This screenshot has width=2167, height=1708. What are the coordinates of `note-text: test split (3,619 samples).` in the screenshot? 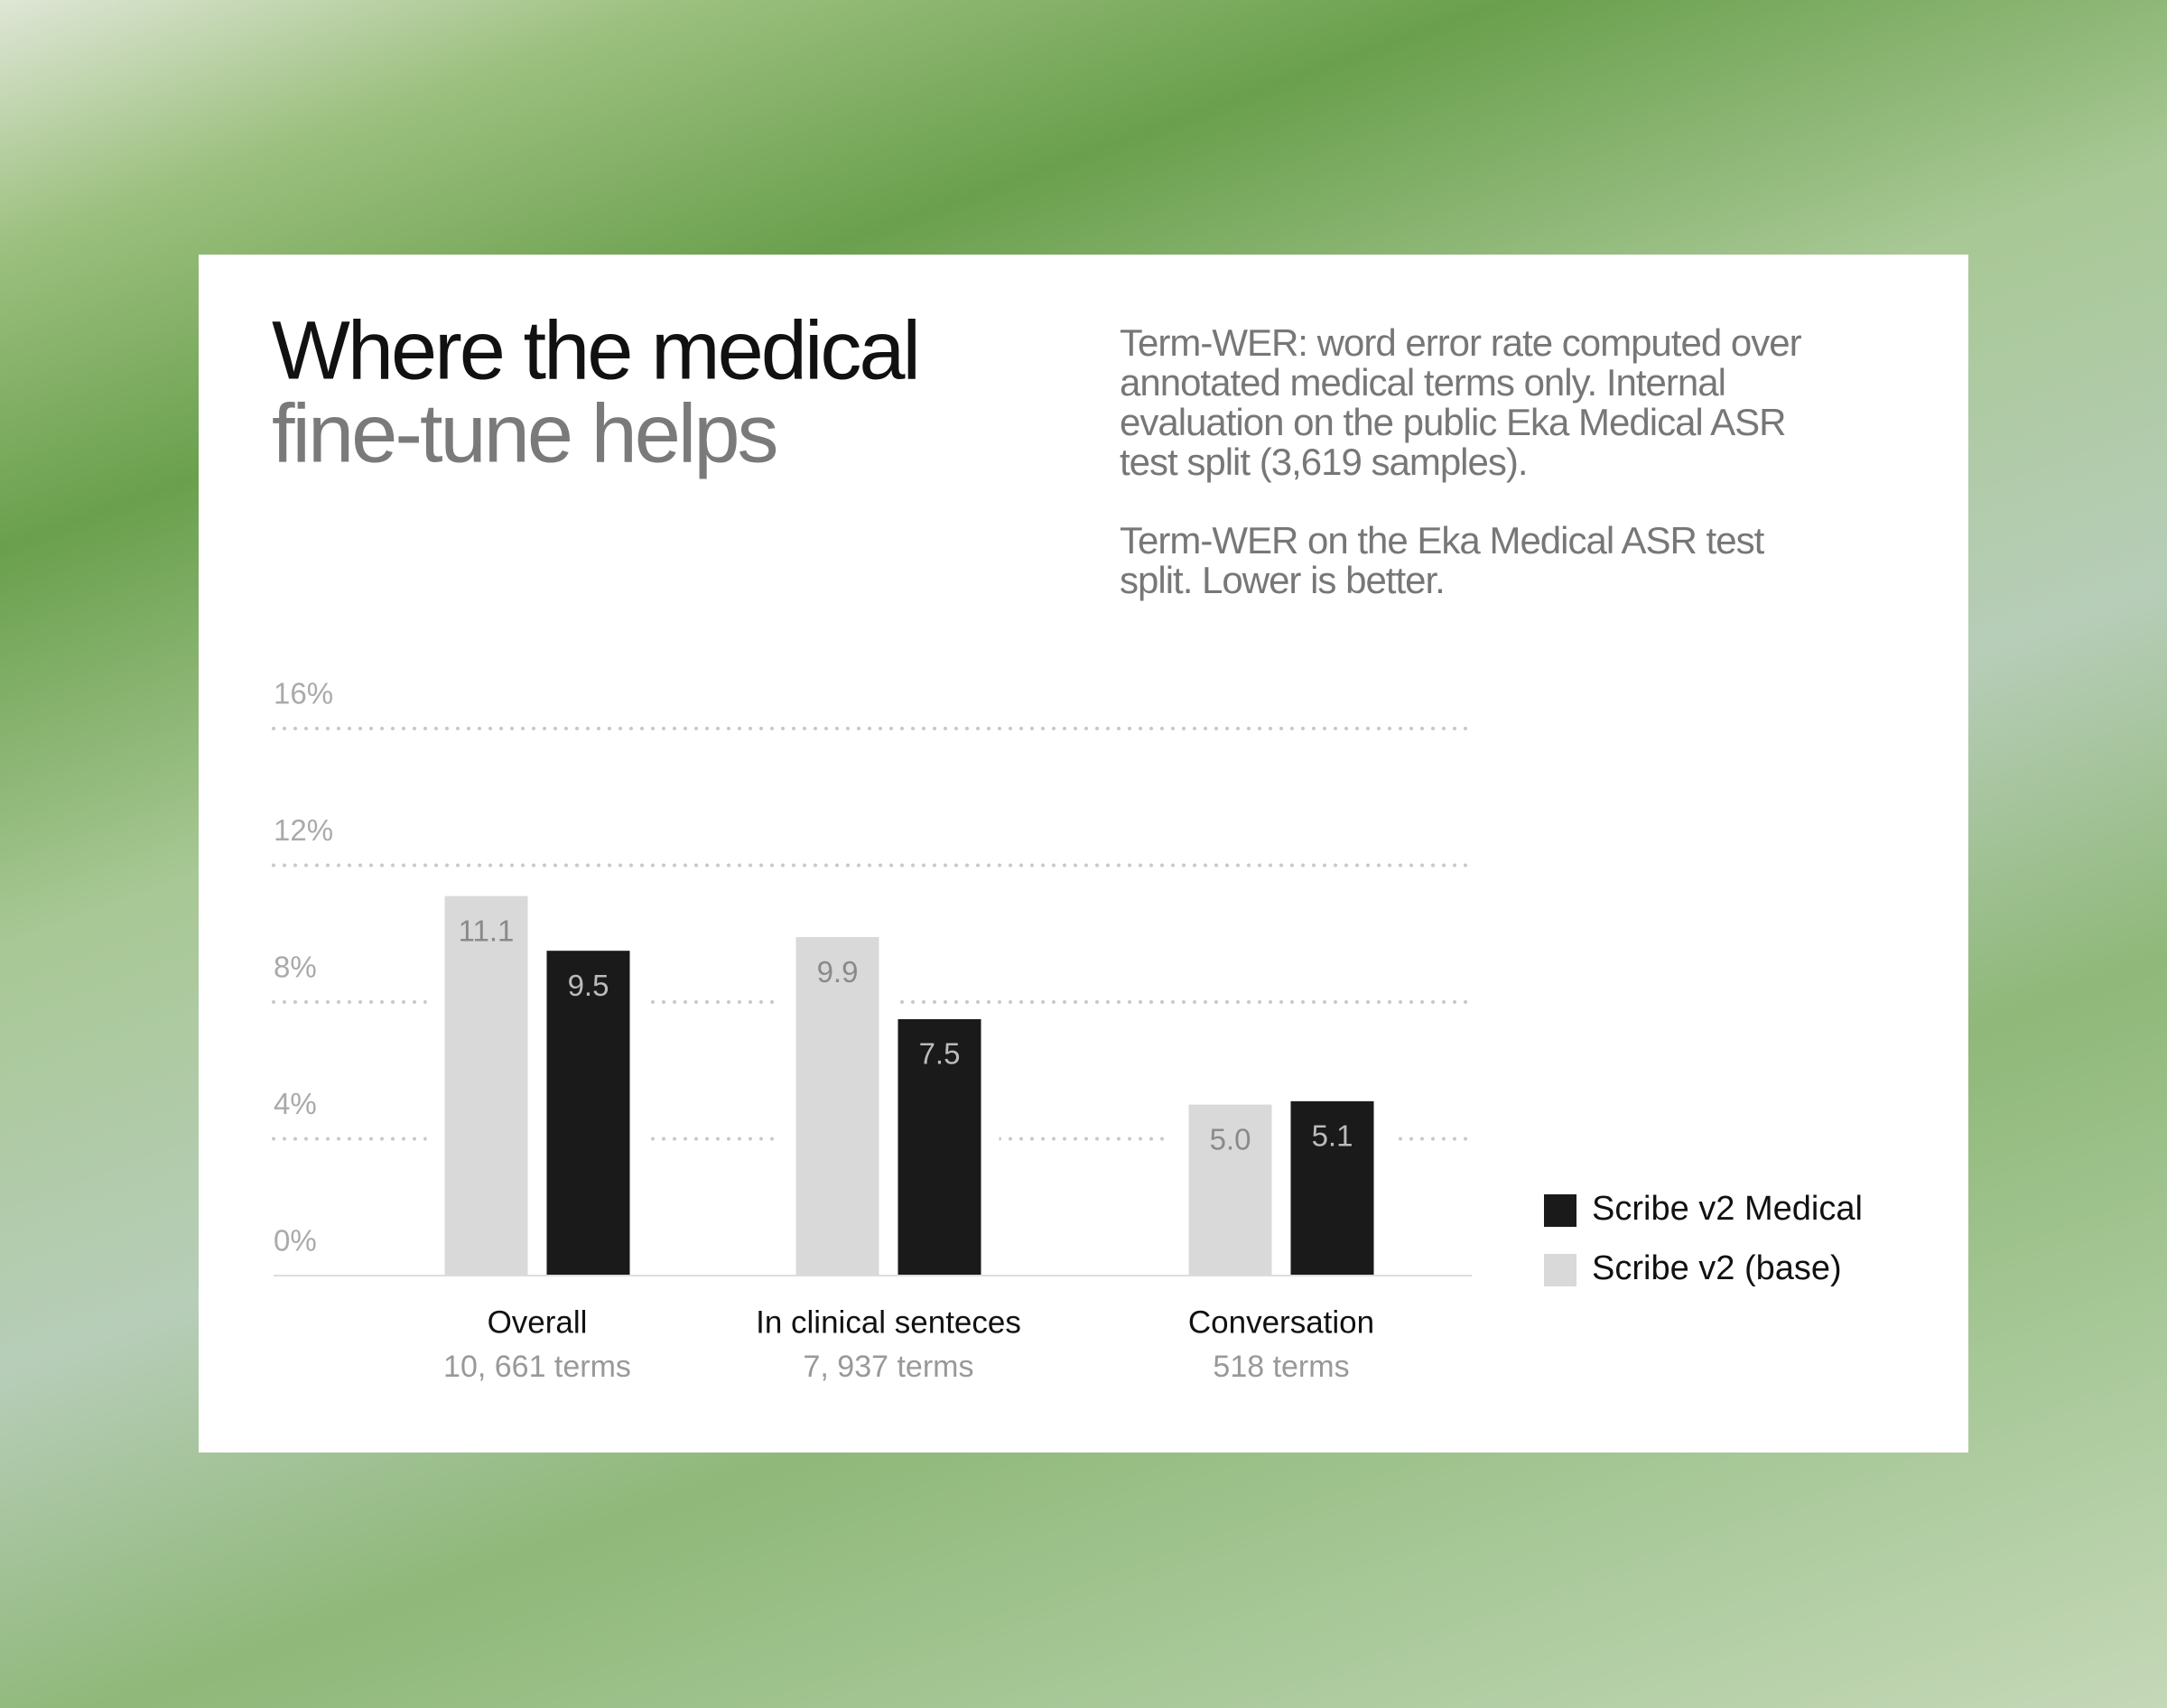 It's located at (1324, 462).